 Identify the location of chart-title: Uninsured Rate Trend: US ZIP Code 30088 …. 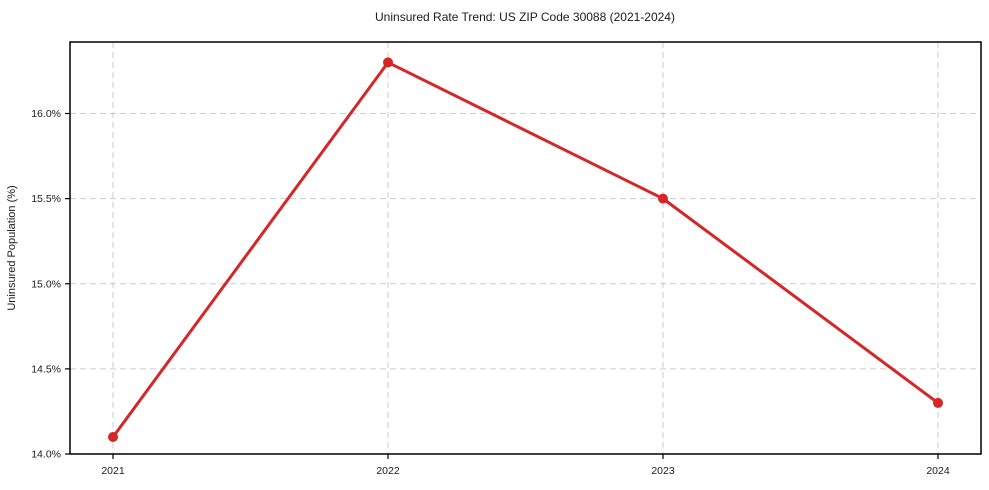
(525, 17).